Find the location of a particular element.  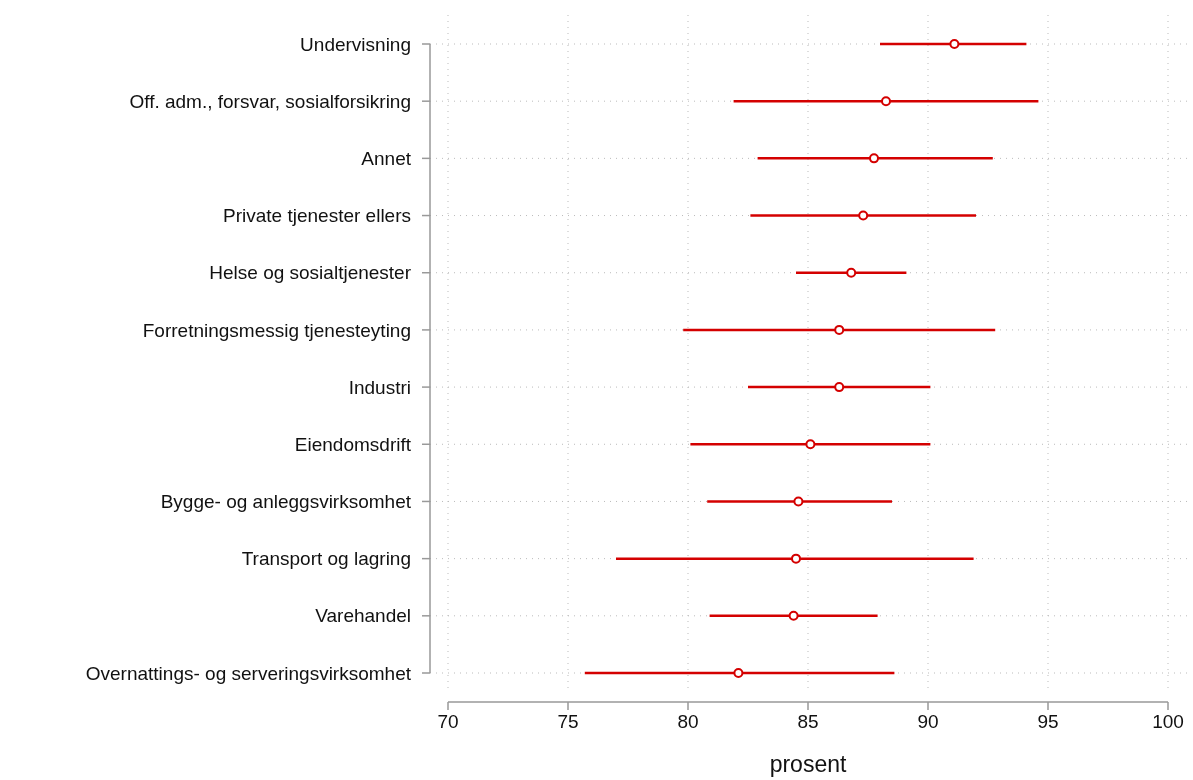

y-tick-label: Overnattings- og serveringsvirksomhet is located at coordinates (248, 673).